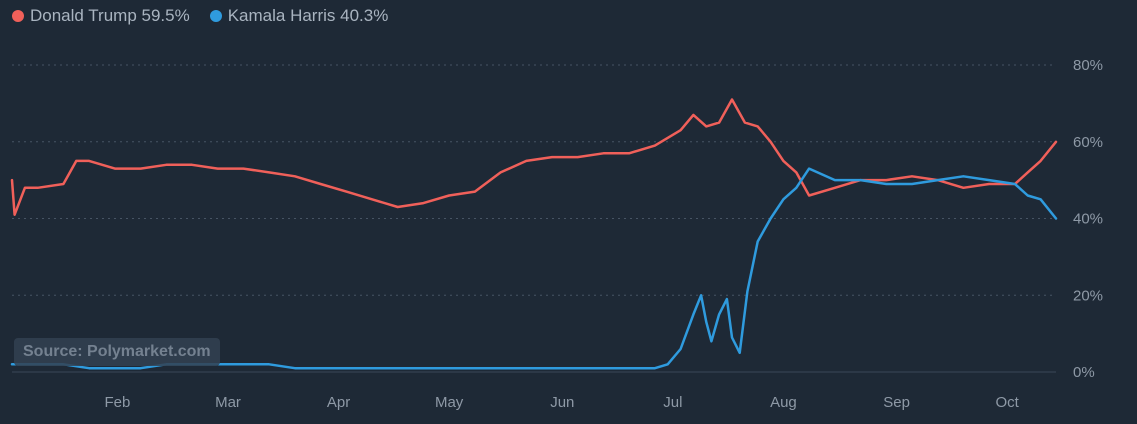 This screenshot has height=424, width=1137. I want to click on x-tick-label: Jun, so click(562, 402).